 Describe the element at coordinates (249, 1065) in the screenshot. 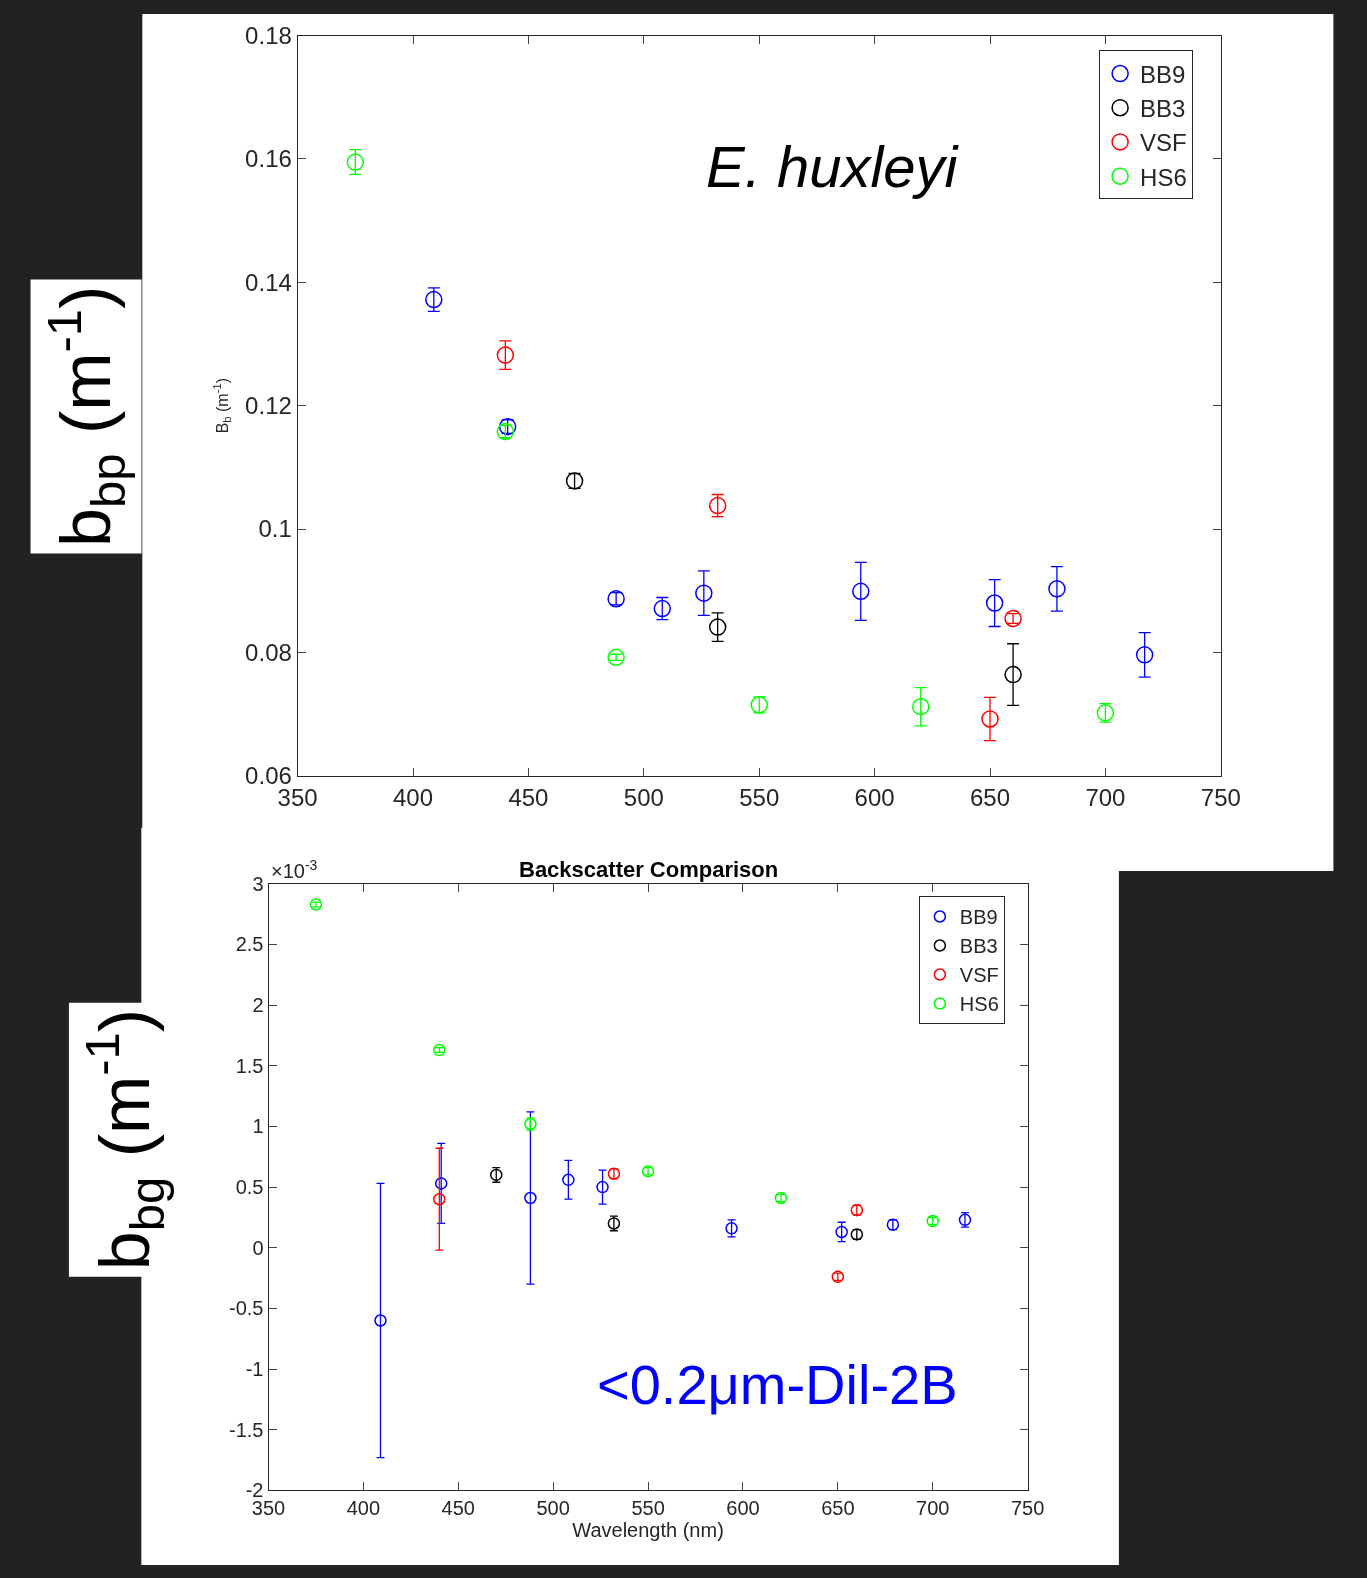

I see `y-tick-label: 1.5` at that location.